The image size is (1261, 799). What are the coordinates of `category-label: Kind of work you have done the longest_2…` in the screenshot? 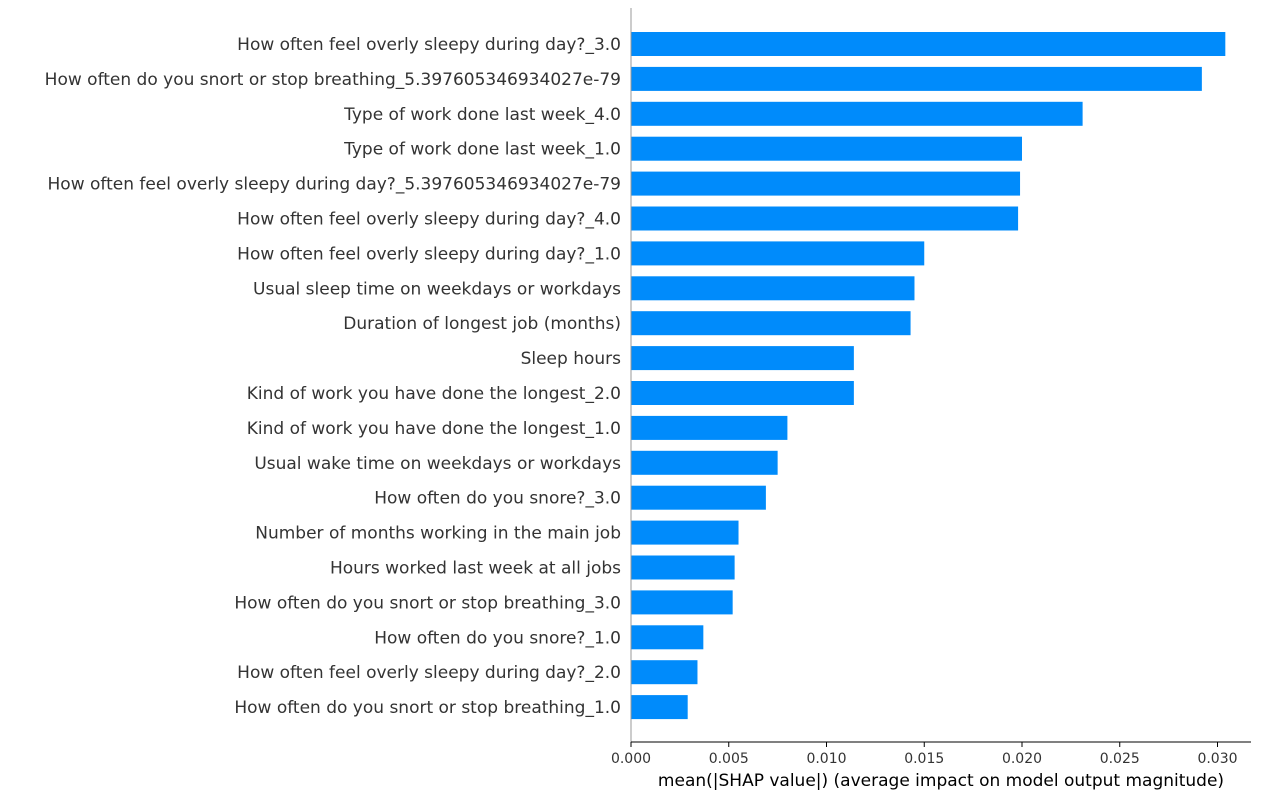 It's located at (434, 394).